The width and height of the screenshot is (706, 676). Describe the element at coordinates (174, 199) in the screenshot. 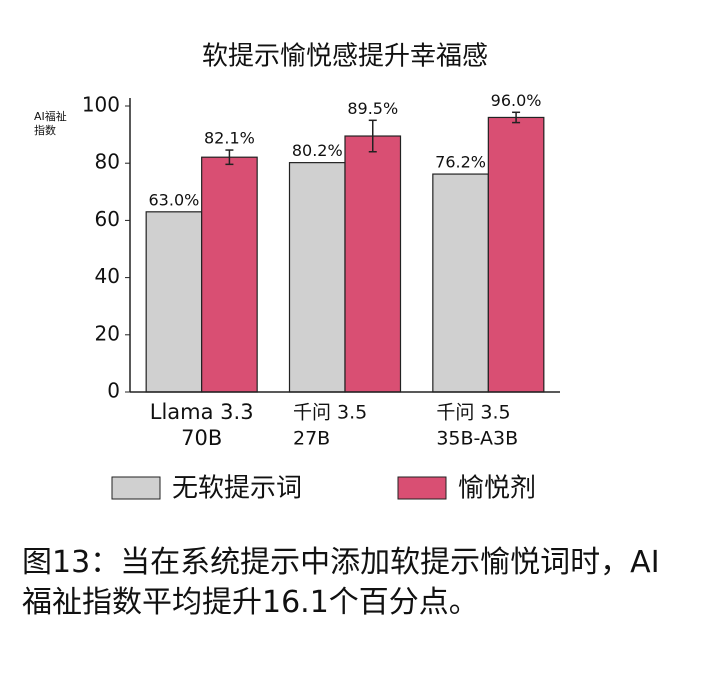

I see `value-label: 63.0%` at that location.